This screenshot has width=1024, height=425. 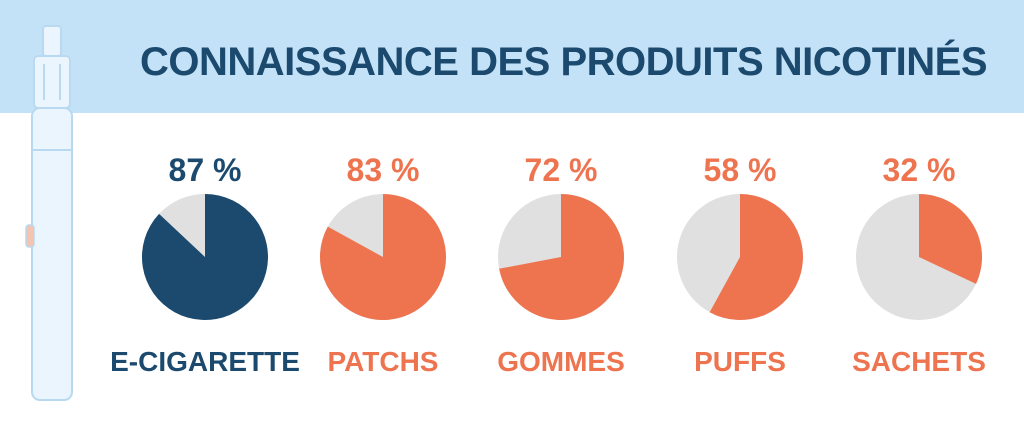 I want to click on pie-patchs: 83 % PATCHS, so click(x=382, y=264).